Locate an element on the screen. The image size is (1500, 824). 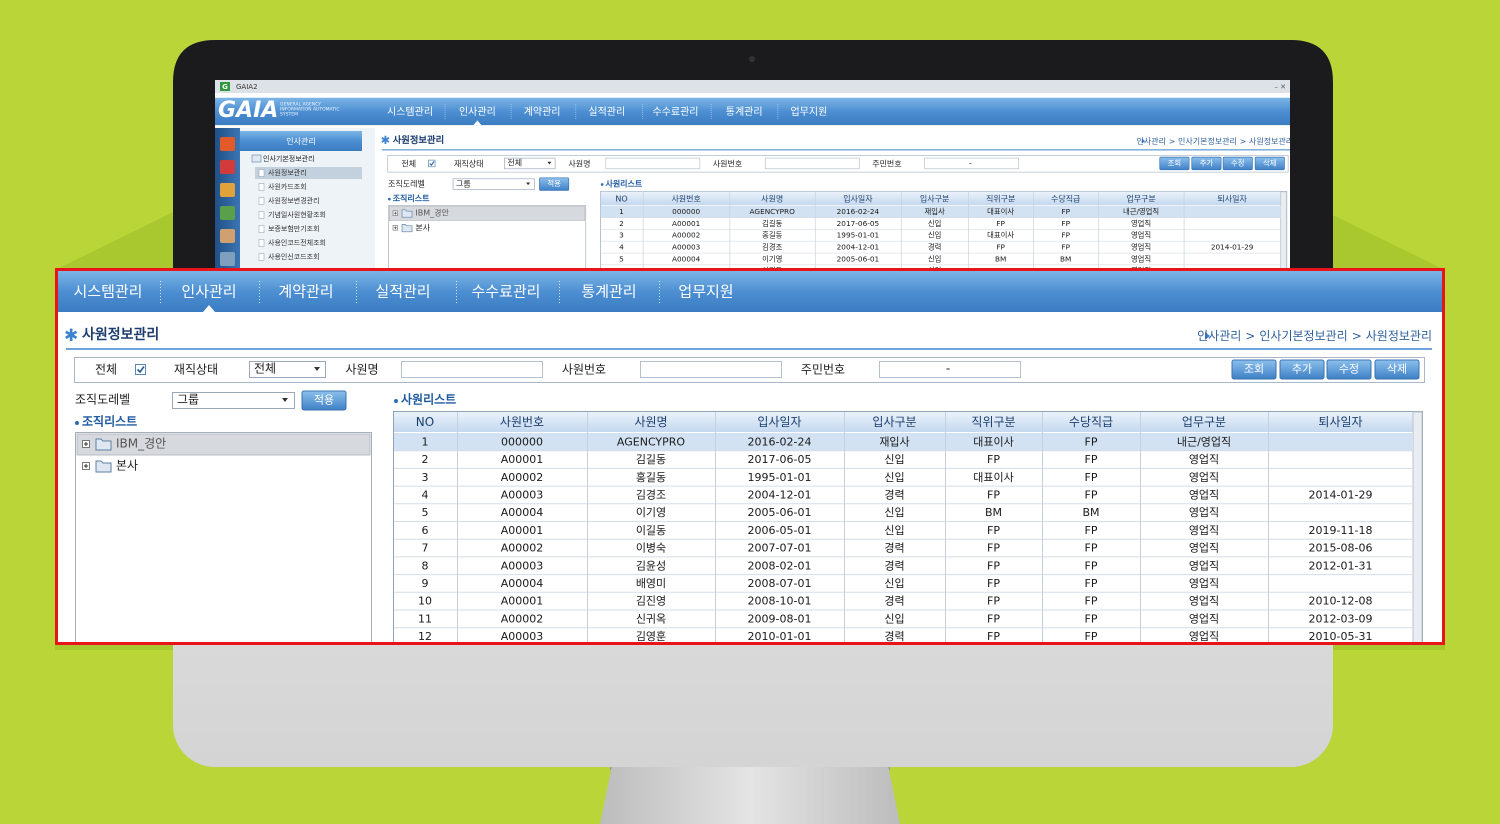
checkmark is located at coordinates (140, 370).